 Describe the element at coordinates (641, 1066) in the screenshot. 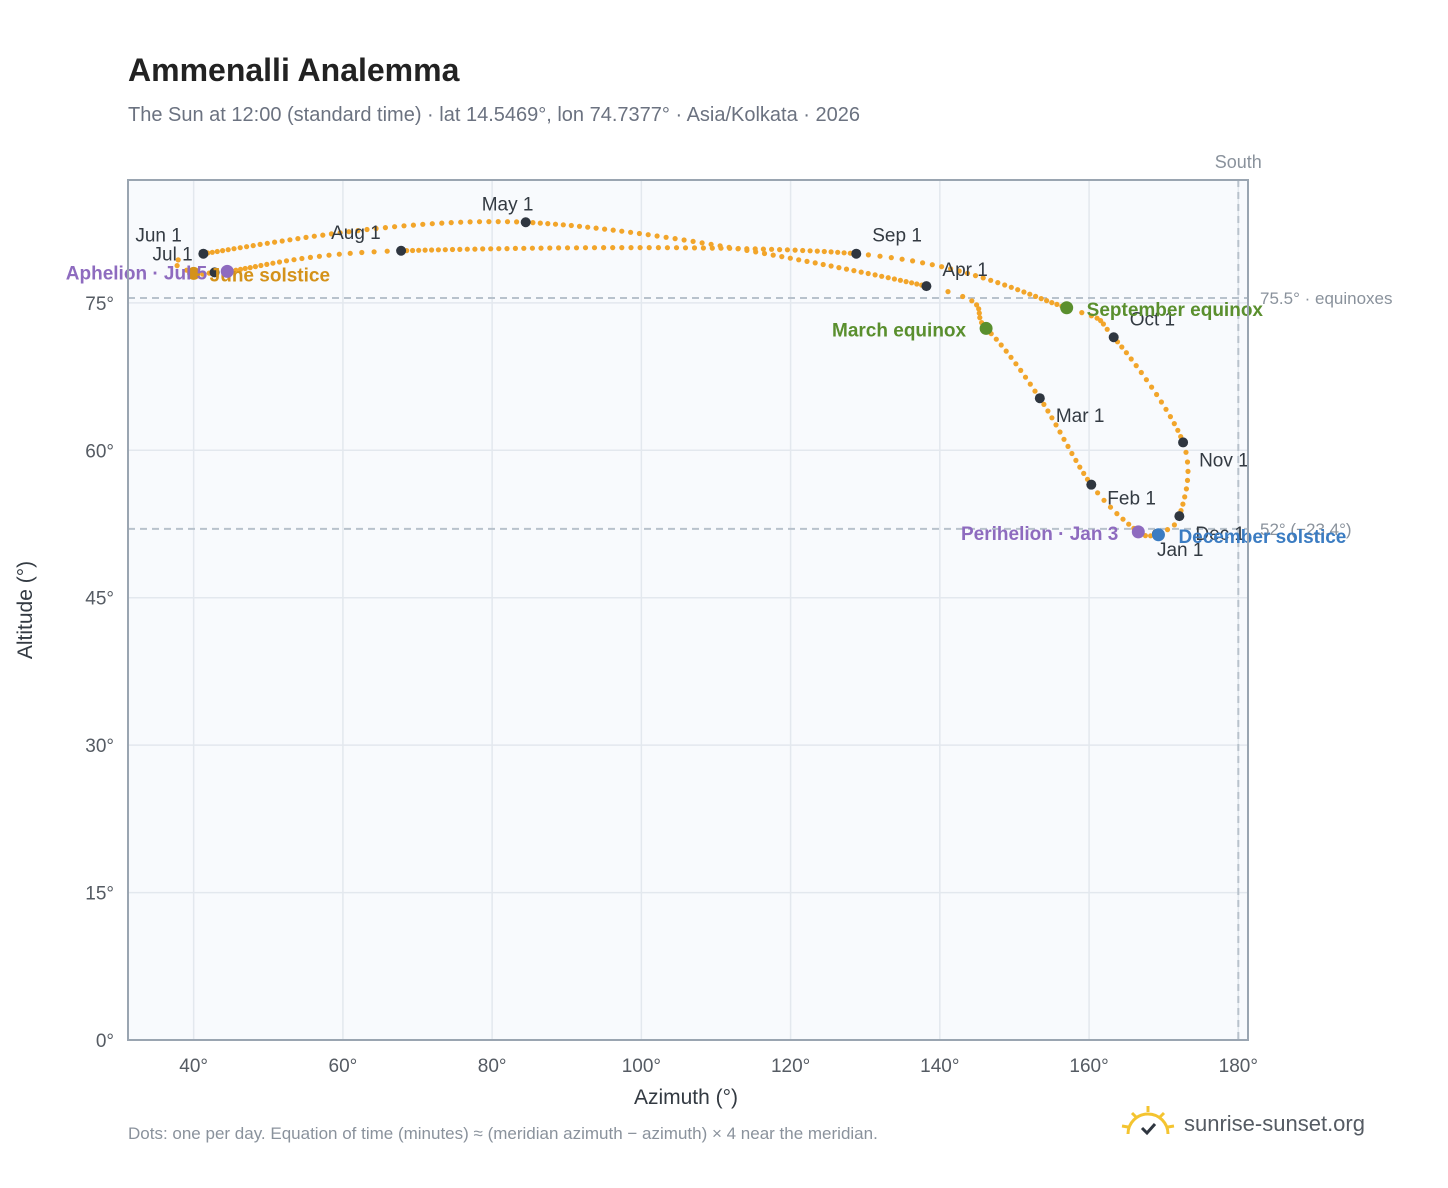

I see `x-tick-label: 100°` at that location.